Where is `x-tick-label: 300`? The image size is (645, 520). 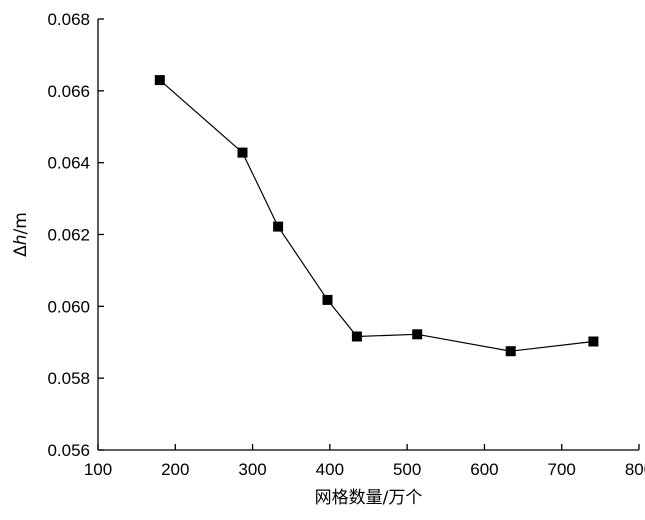 x-tick-label: 300 is located at coordinates (252, 469).